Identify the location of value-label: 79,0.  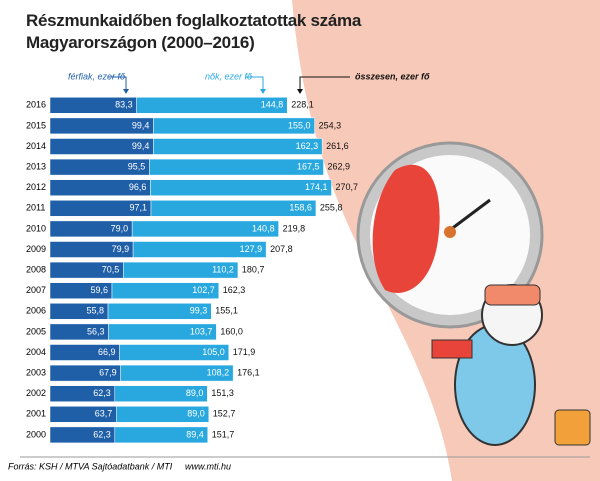
(120, 228).